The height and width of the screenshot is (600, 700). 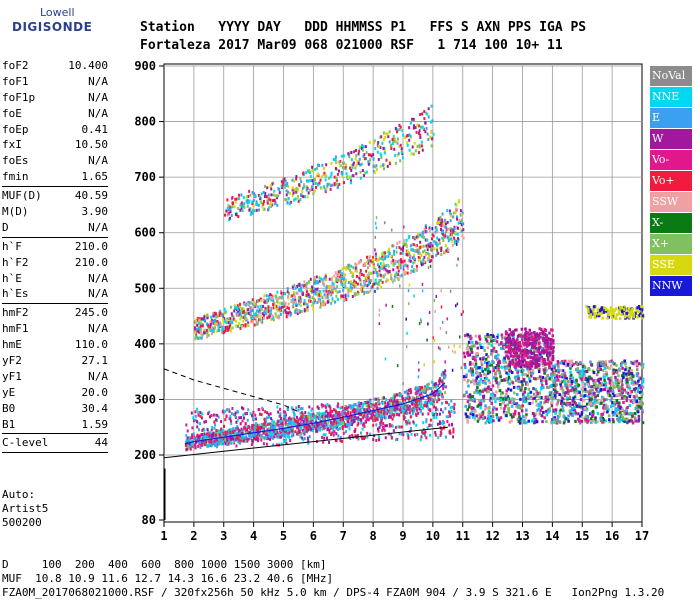 I want to click on param-row: foEp 0.41, so click(x=55, y=130).